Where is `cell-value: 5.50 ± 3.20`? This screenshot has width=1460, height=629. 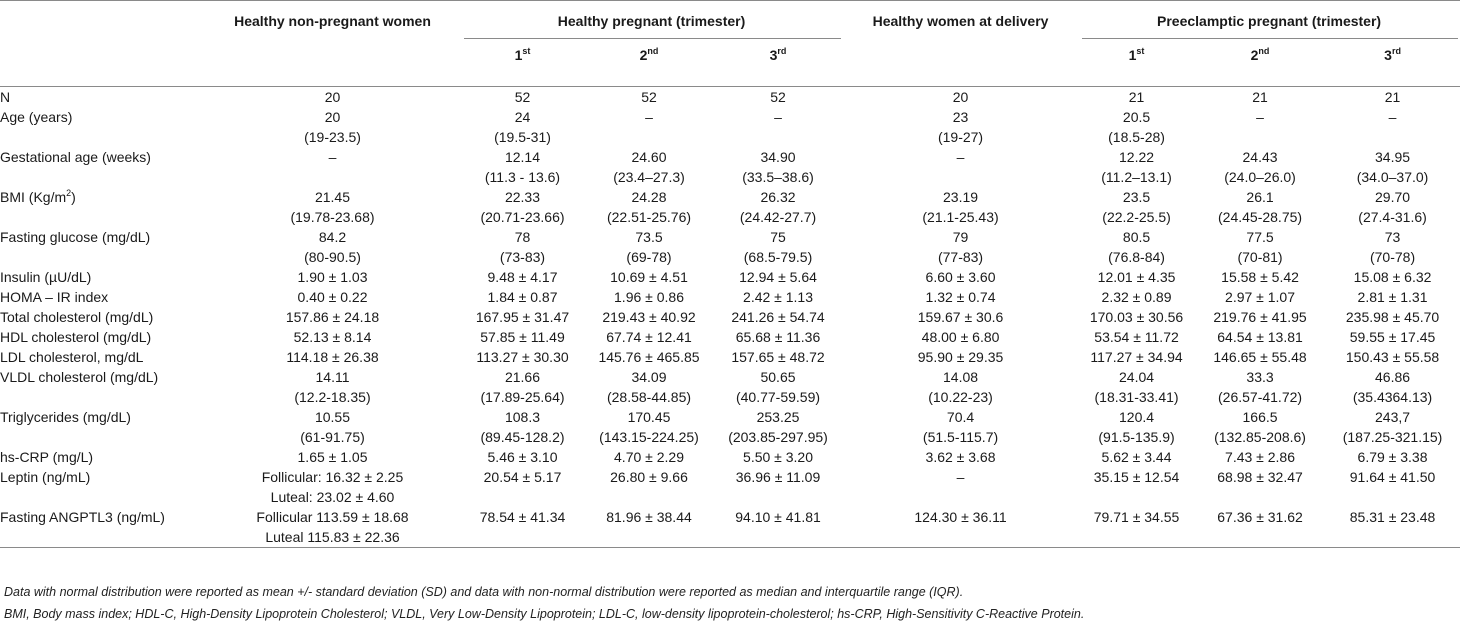 cell-value: 5.50 ± 3.20 is located at coordinates (778, 457).